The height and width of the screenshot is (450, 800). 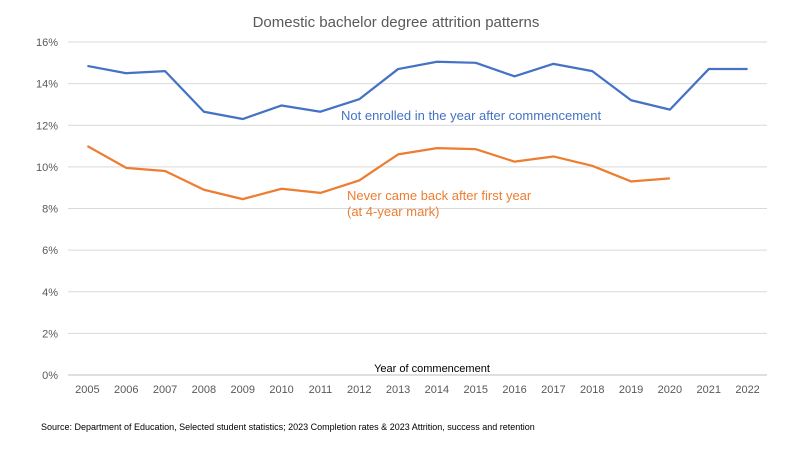 What do you see at coordinates (47, 85) in the screenshot?
I see `y-tick-label: 14%` at bounding box center [47, 85].